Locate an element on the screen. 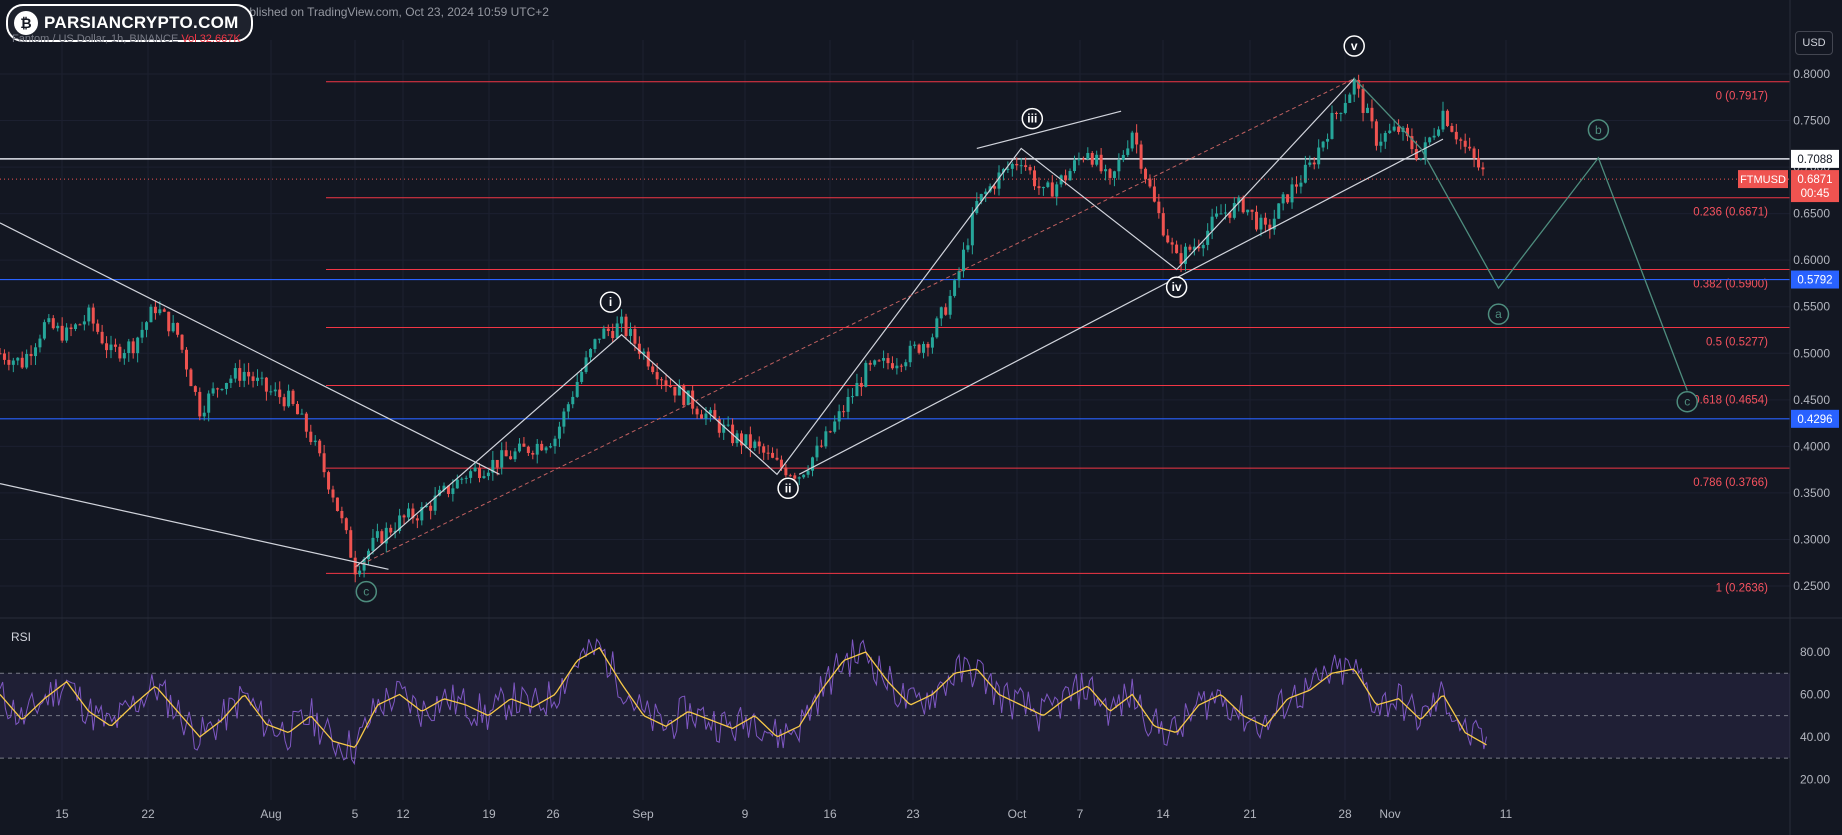 The height and width of the screenshot is (835, 1842). currency-button: USD is located at coordinates (1814, 43).